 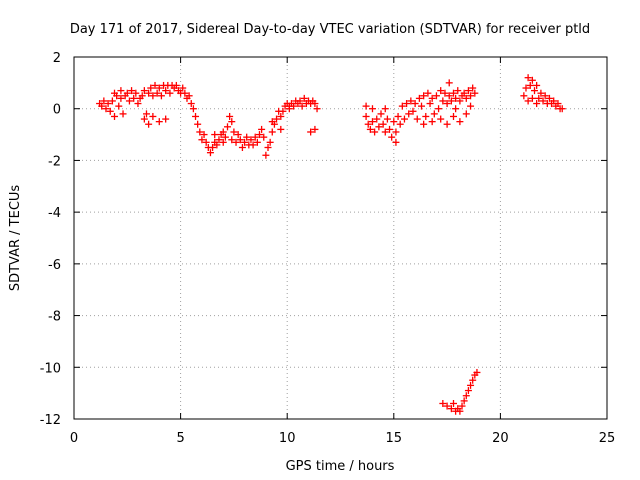 I want to click on y-tick-label: -4, so click(x=54, y=213).